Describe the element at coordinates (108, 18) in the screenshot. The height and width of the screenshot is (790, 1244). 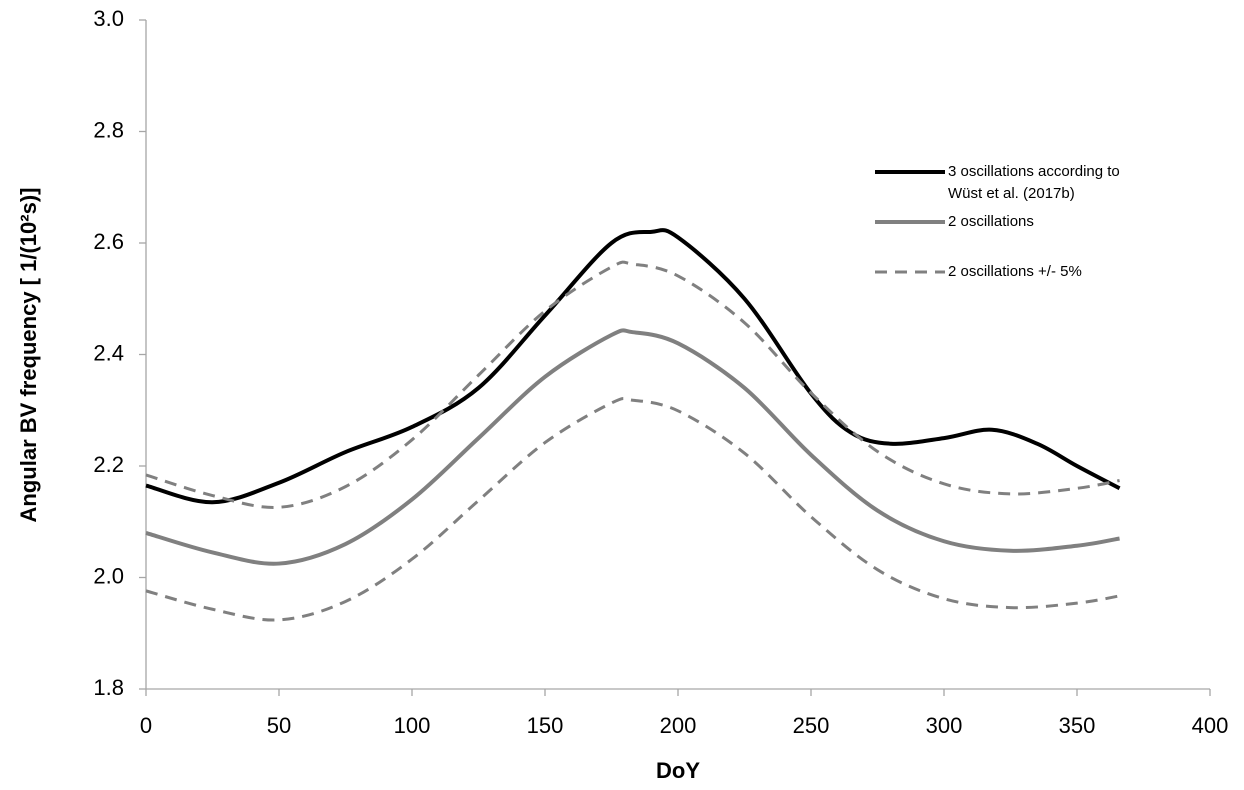
I see `y-tick-label: 3.0` at that location.